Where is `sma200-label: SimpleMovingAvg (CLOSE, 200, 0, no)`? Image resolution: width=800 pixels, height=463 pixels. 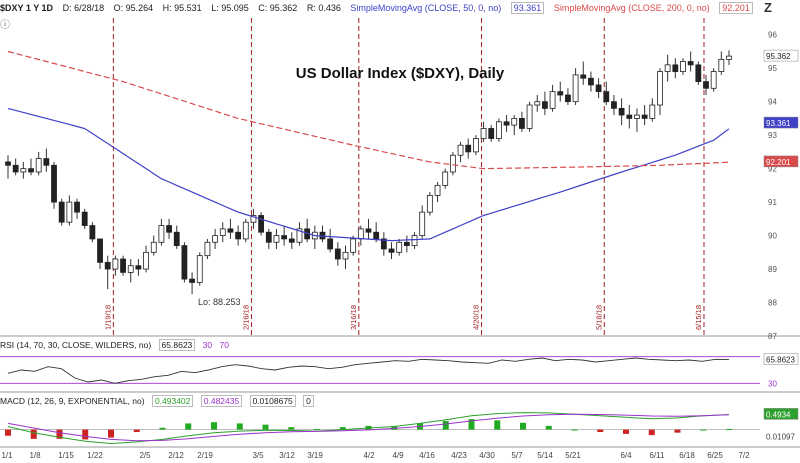
sma200-label: SimpleMovingAvg (CLOSE, 200, 0, no) is located at coordinates (631, 8).